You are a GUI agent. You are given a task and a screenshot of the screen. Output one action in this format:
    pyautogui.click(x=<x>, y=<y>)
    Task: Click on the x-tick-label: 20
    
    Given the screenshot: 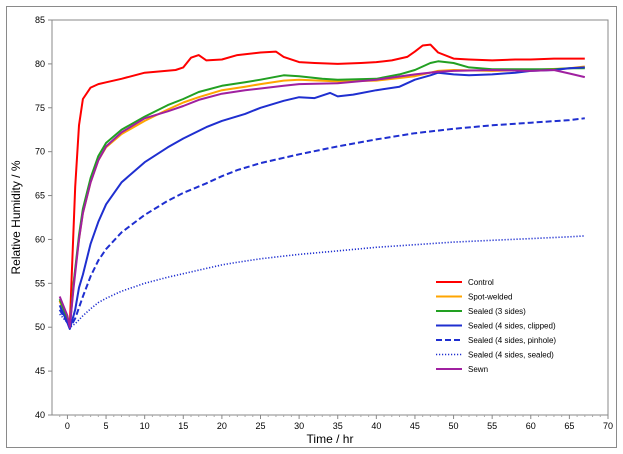 What is the action you would take?
    pyautogui.click(x=222, y=426)
    